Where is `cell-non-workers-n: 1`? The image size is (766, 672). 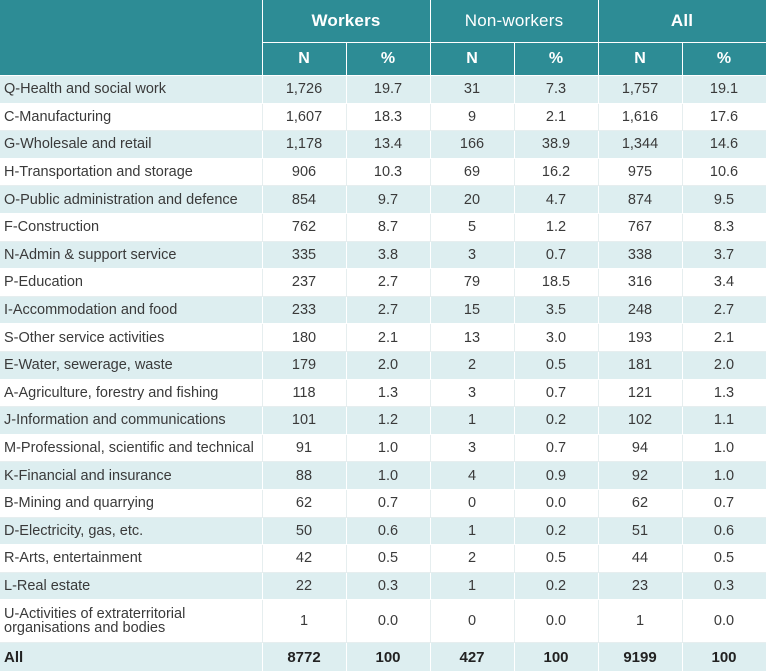
cell-non-workers-n: 1 is located at coordinates (472, 531).